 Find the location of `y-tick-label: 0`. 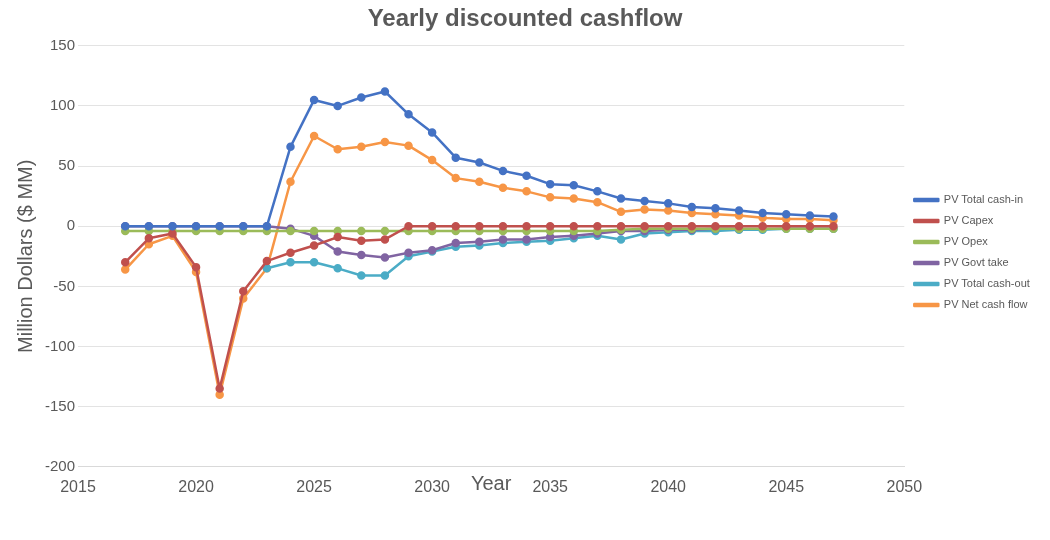

y-tick-label: 0 is located at coordinates (71, 225).